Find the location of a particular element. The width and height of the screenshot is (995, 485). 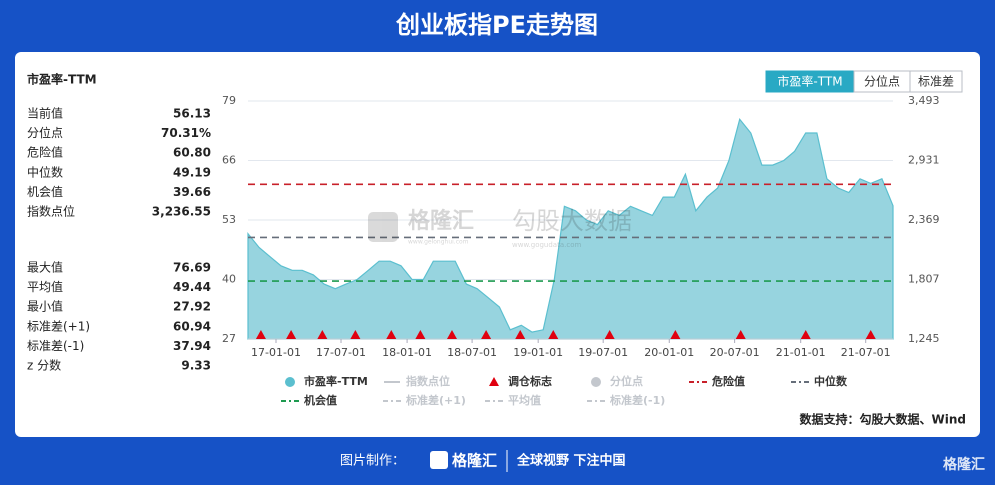

footer-logo is located at coordinates (439, 460).